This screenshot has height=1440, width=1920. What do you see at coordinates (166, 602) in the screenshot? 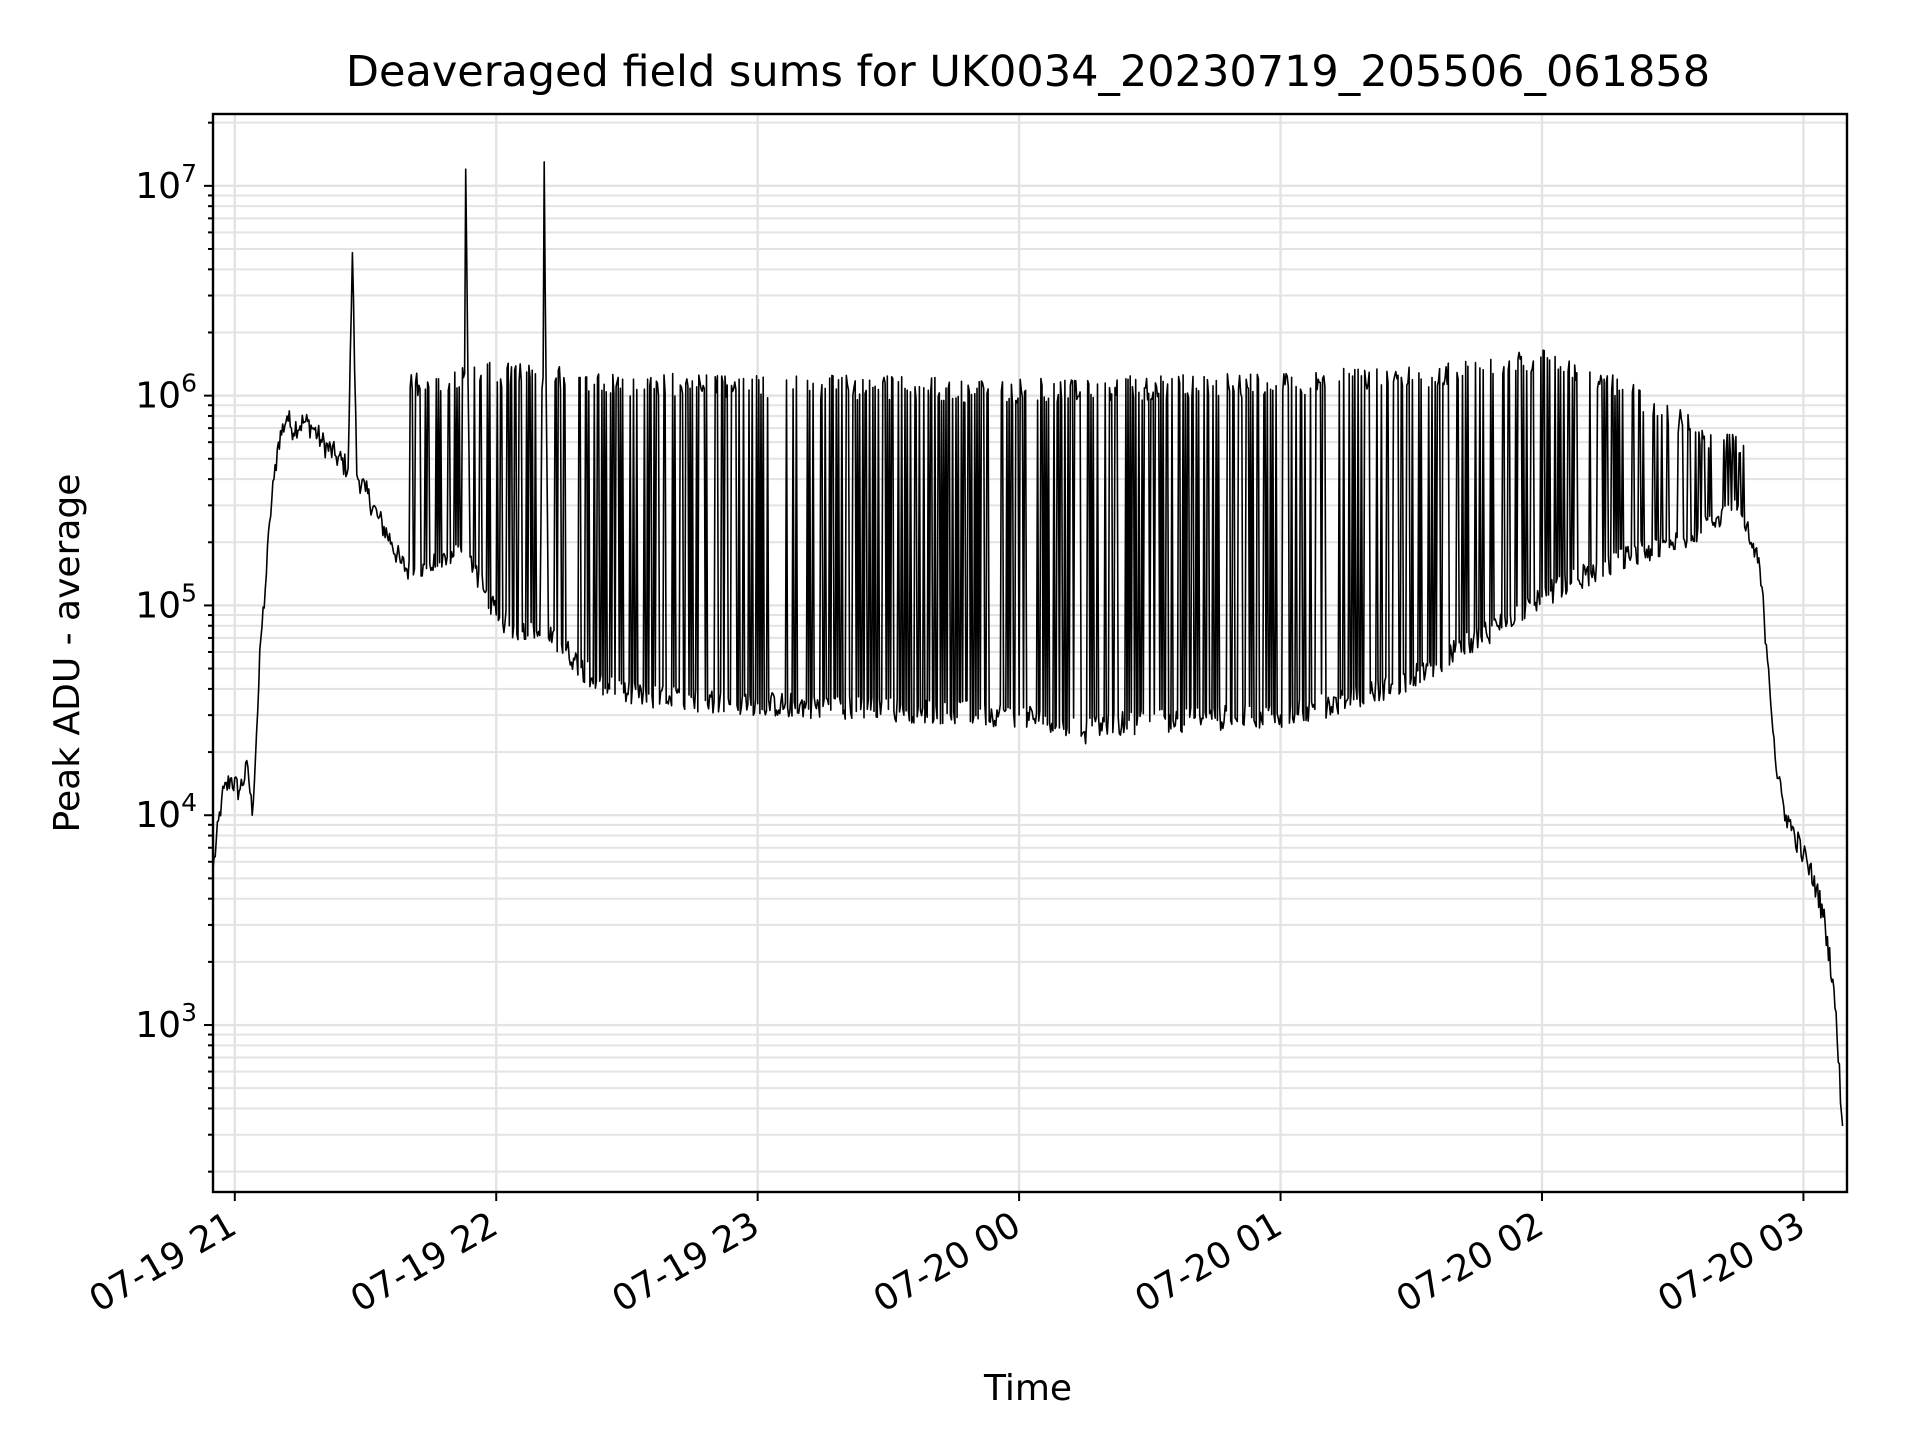
I see `y-tick-label: 10⁵` at bounding box center [166, 602].